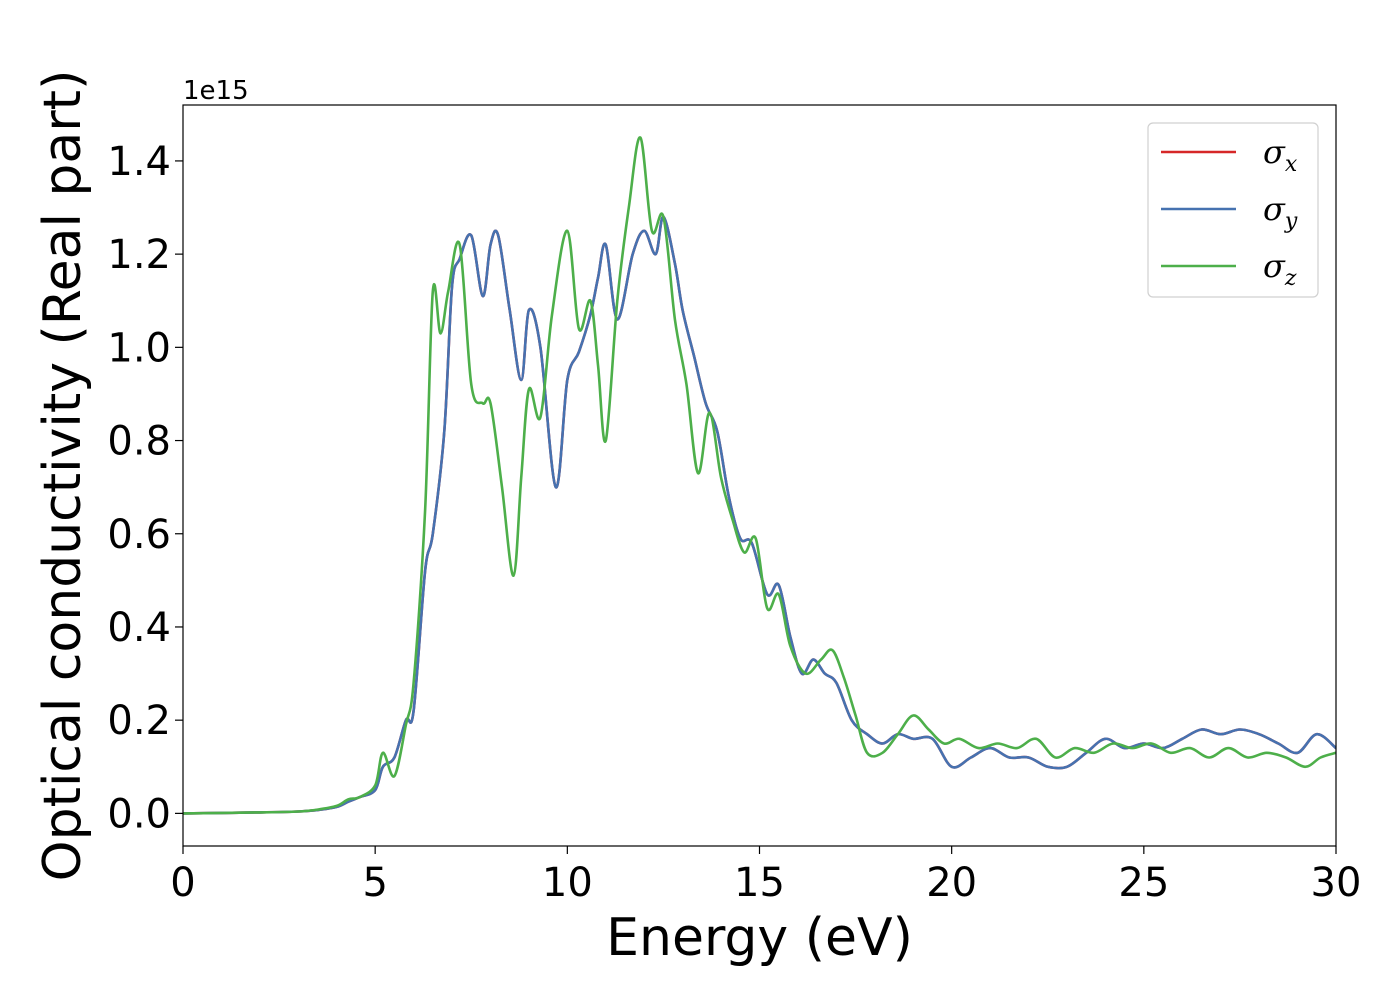  I want to click on legend-label-z: σz, so click(1280, 269).